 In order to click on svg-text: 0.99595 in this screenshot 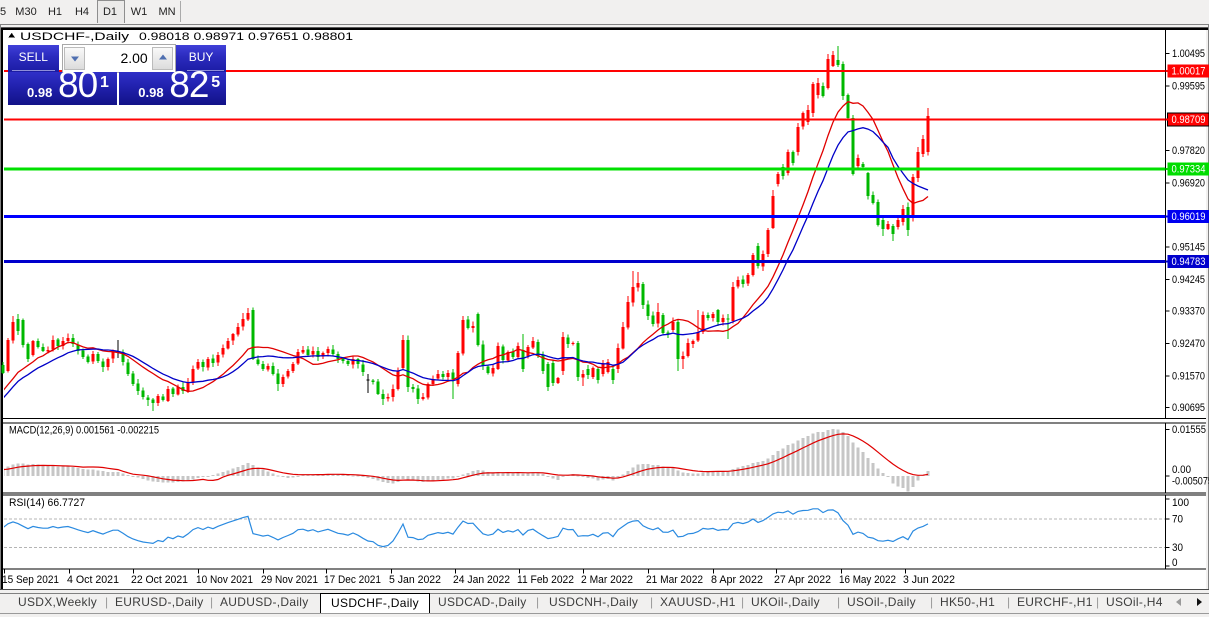, I will do `click(1188, 86)`.